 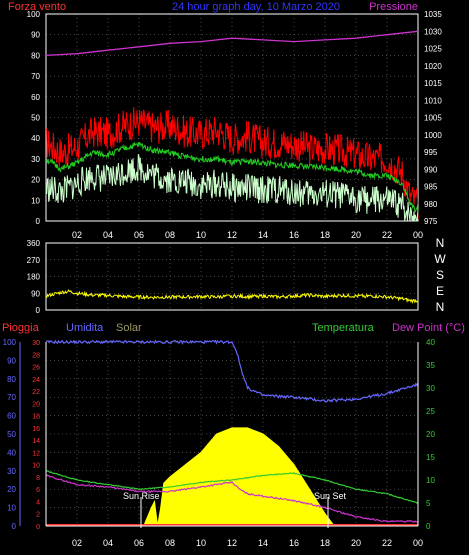 I want to click on sunset-marker: Sun Set, so click(x=330, y=509).